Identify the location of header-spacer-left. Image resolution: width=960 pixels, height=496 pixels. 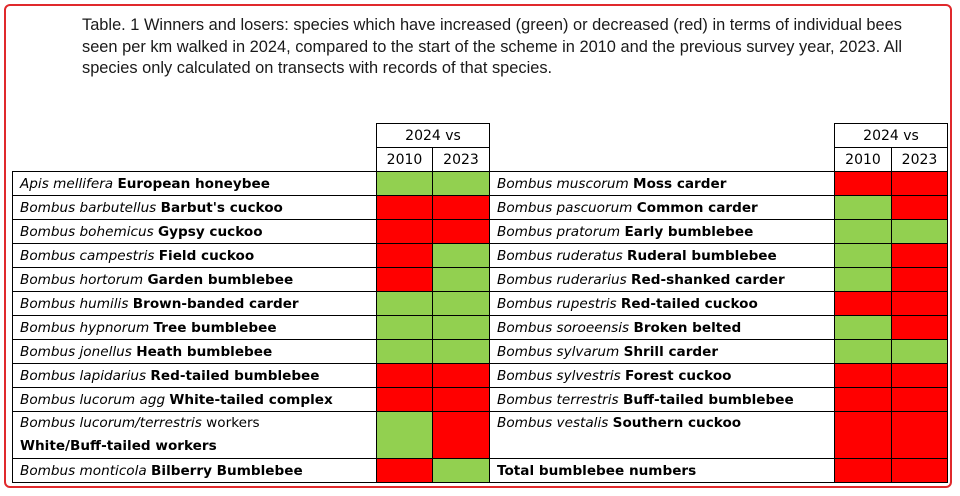
(195, 160).